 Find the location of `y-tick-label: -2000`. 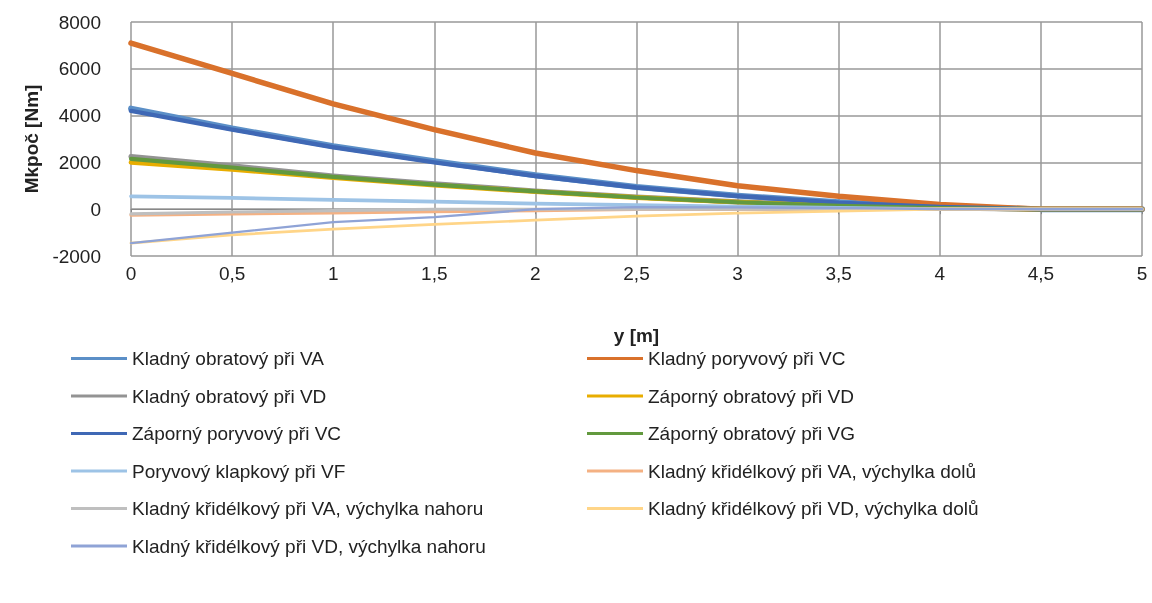

y-tick-label: -2000 is located at coordinates (76, 256).